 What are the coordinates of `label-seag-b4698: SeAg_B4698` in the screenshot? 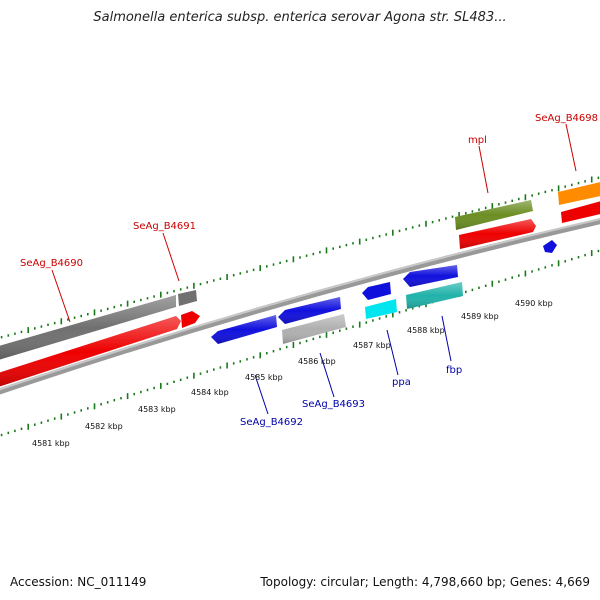 It's located at (566, 118).